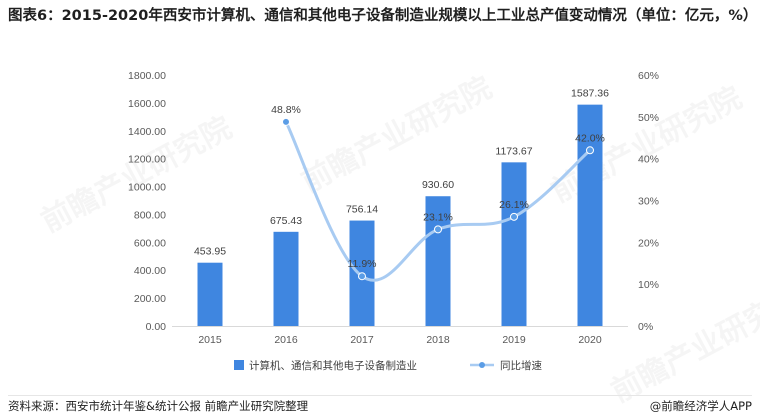  I want to click on y-right-tick-label: 60%, so click(648, 76).